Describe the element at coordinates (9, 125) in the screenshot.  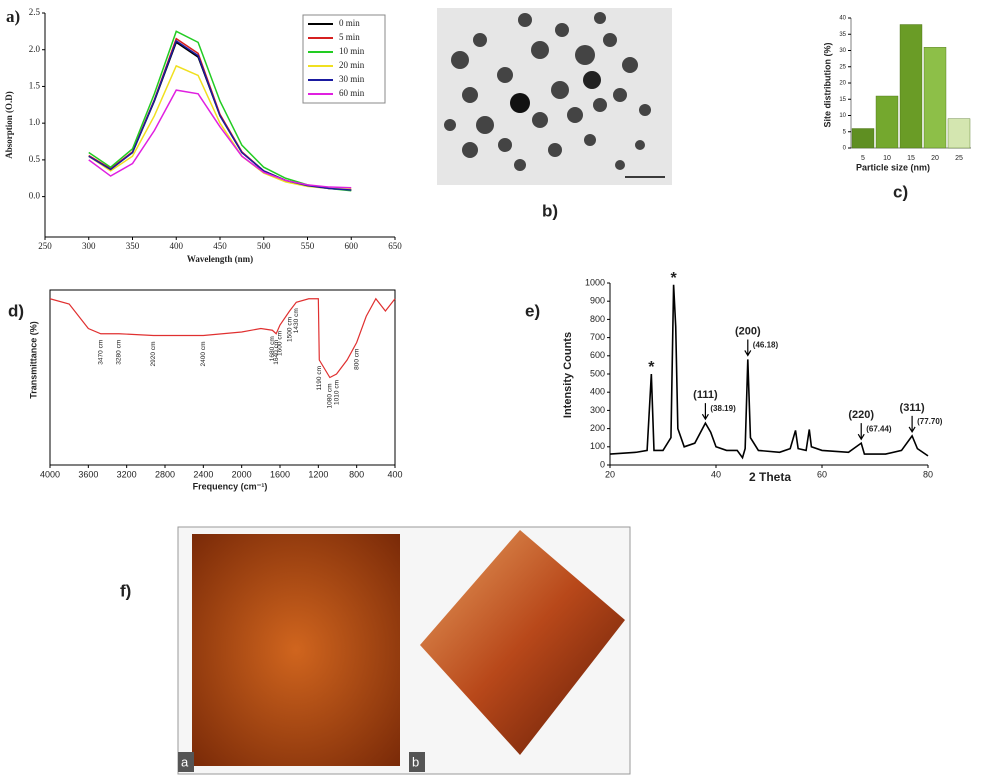
I see `y-axis-label: Absorption (O.D)` at that location.